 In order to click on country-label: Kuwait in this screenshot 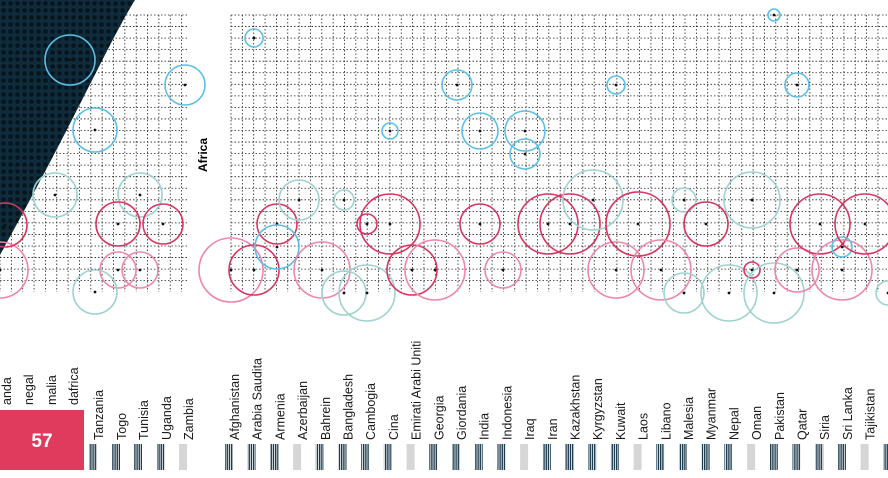, I will do `click(621, 421)`.